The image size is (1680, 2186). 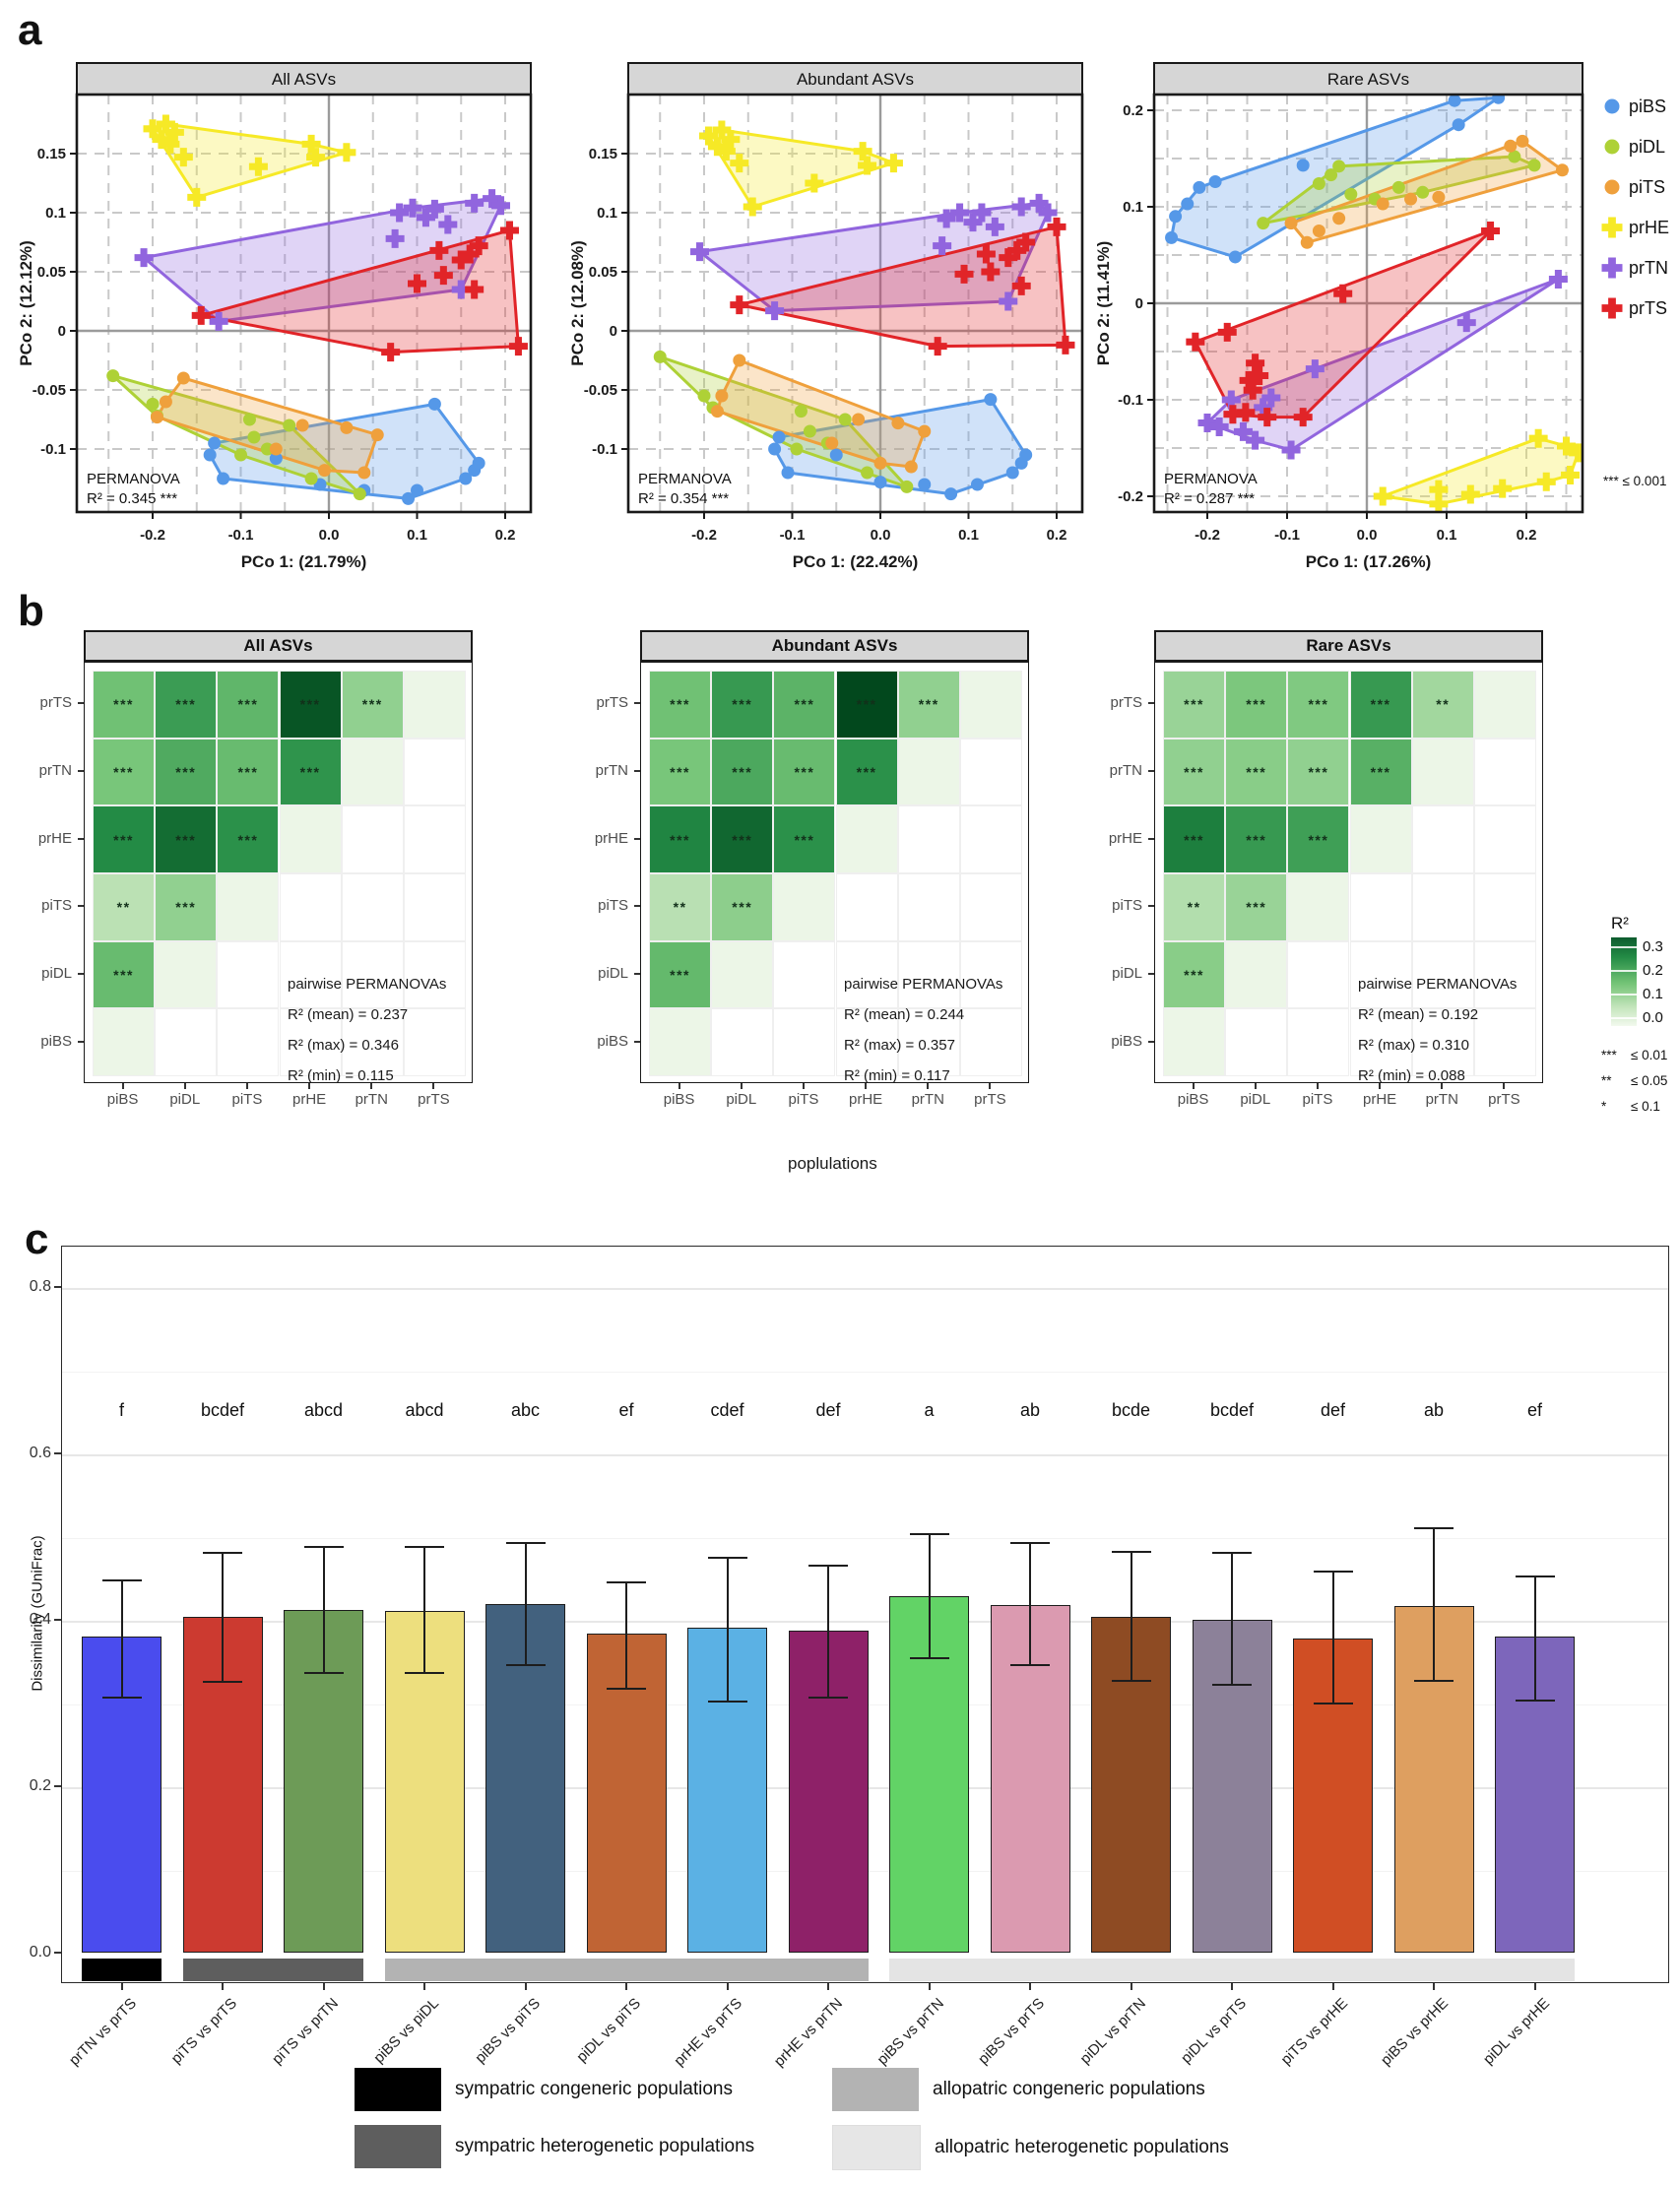 What do you see at coordinates (272, 1970) in the screenshot?
I see `group-strip` at bounding box center [272, 1970].